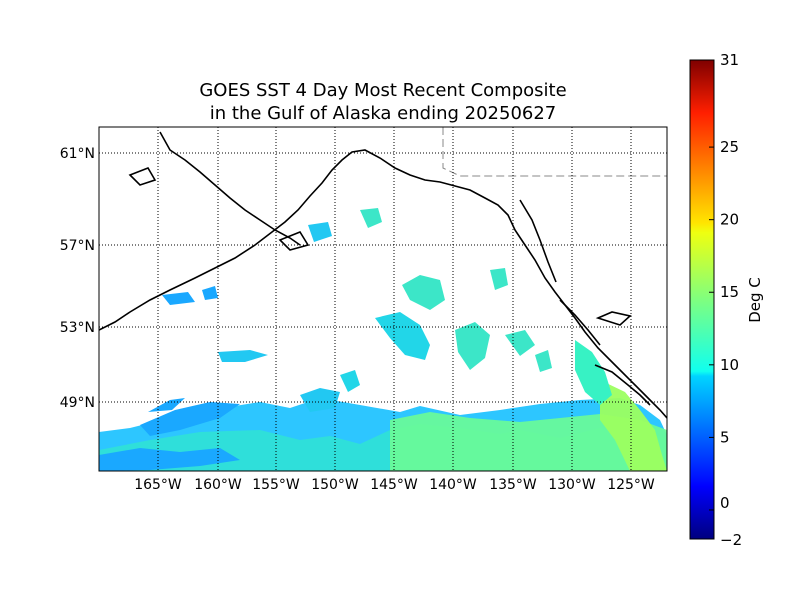  Describe the element at coordinates (725, 503) in the screenshot. I see `colorbar-tick-label: 0` at that location.